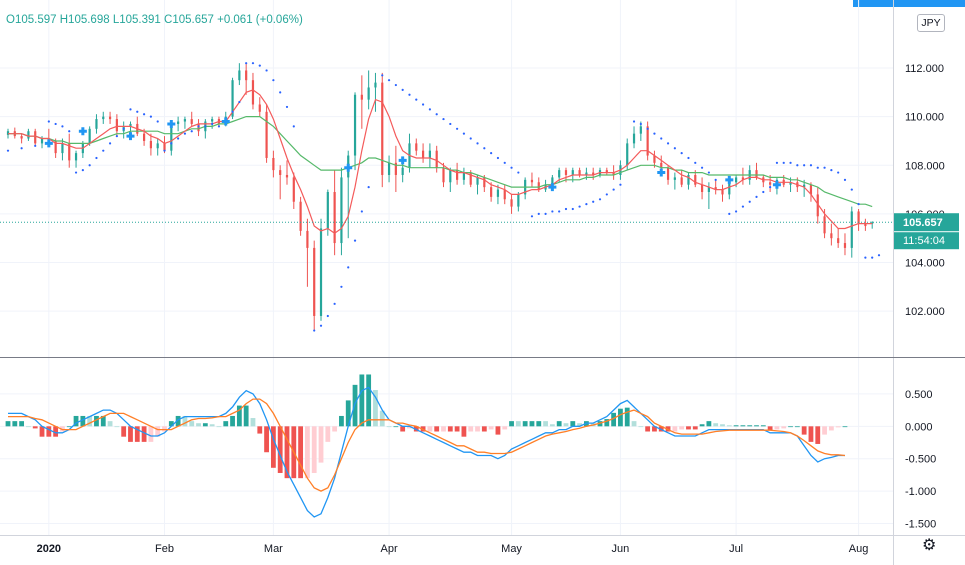 The width and height of the screenshot is (965, 565). What do you see at coordinates (931, 23) in the screenshot?
I see `currency-badge: JPY` at bounding box center [931, 23].